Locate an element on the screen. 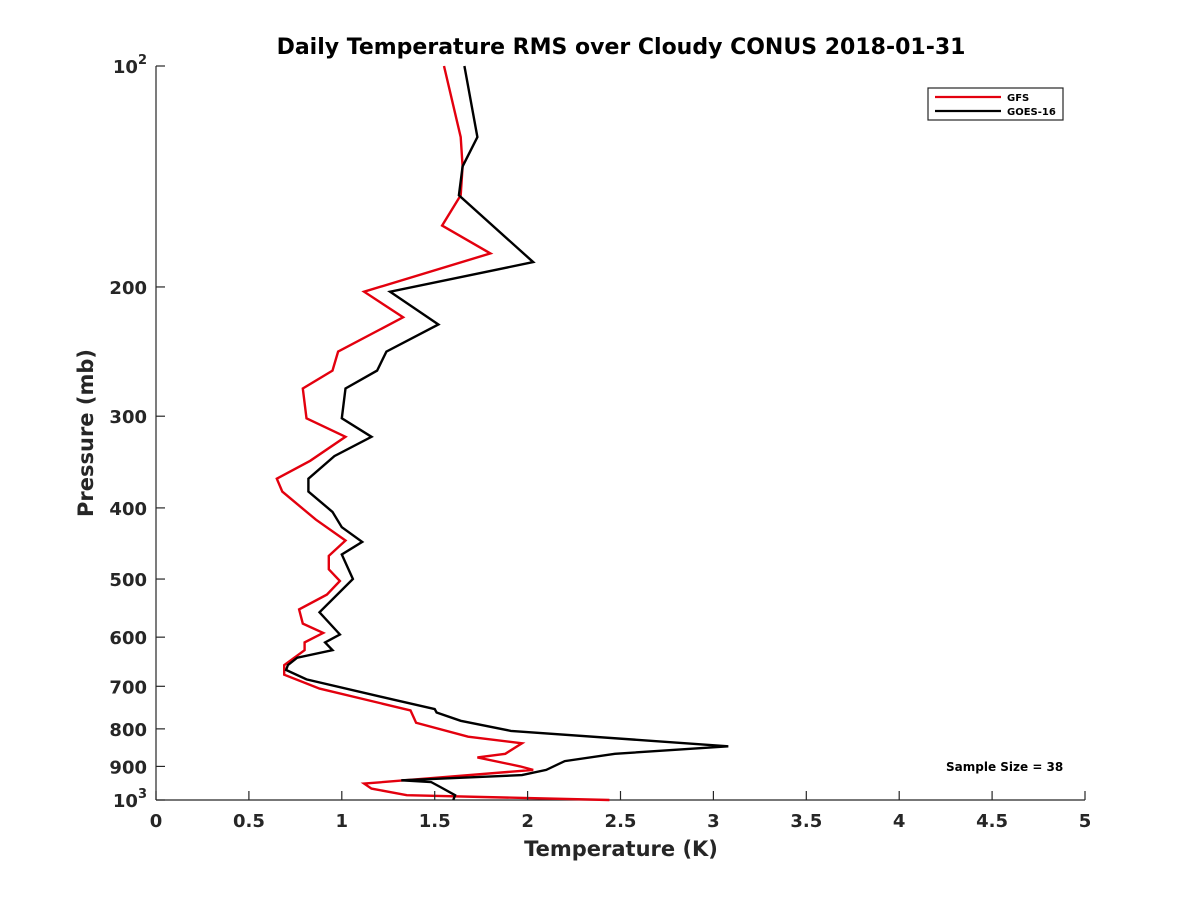 The height and width of the screenshot is (900, 1200). x-tick-label: 5 is located at coordinates (1085, 821).